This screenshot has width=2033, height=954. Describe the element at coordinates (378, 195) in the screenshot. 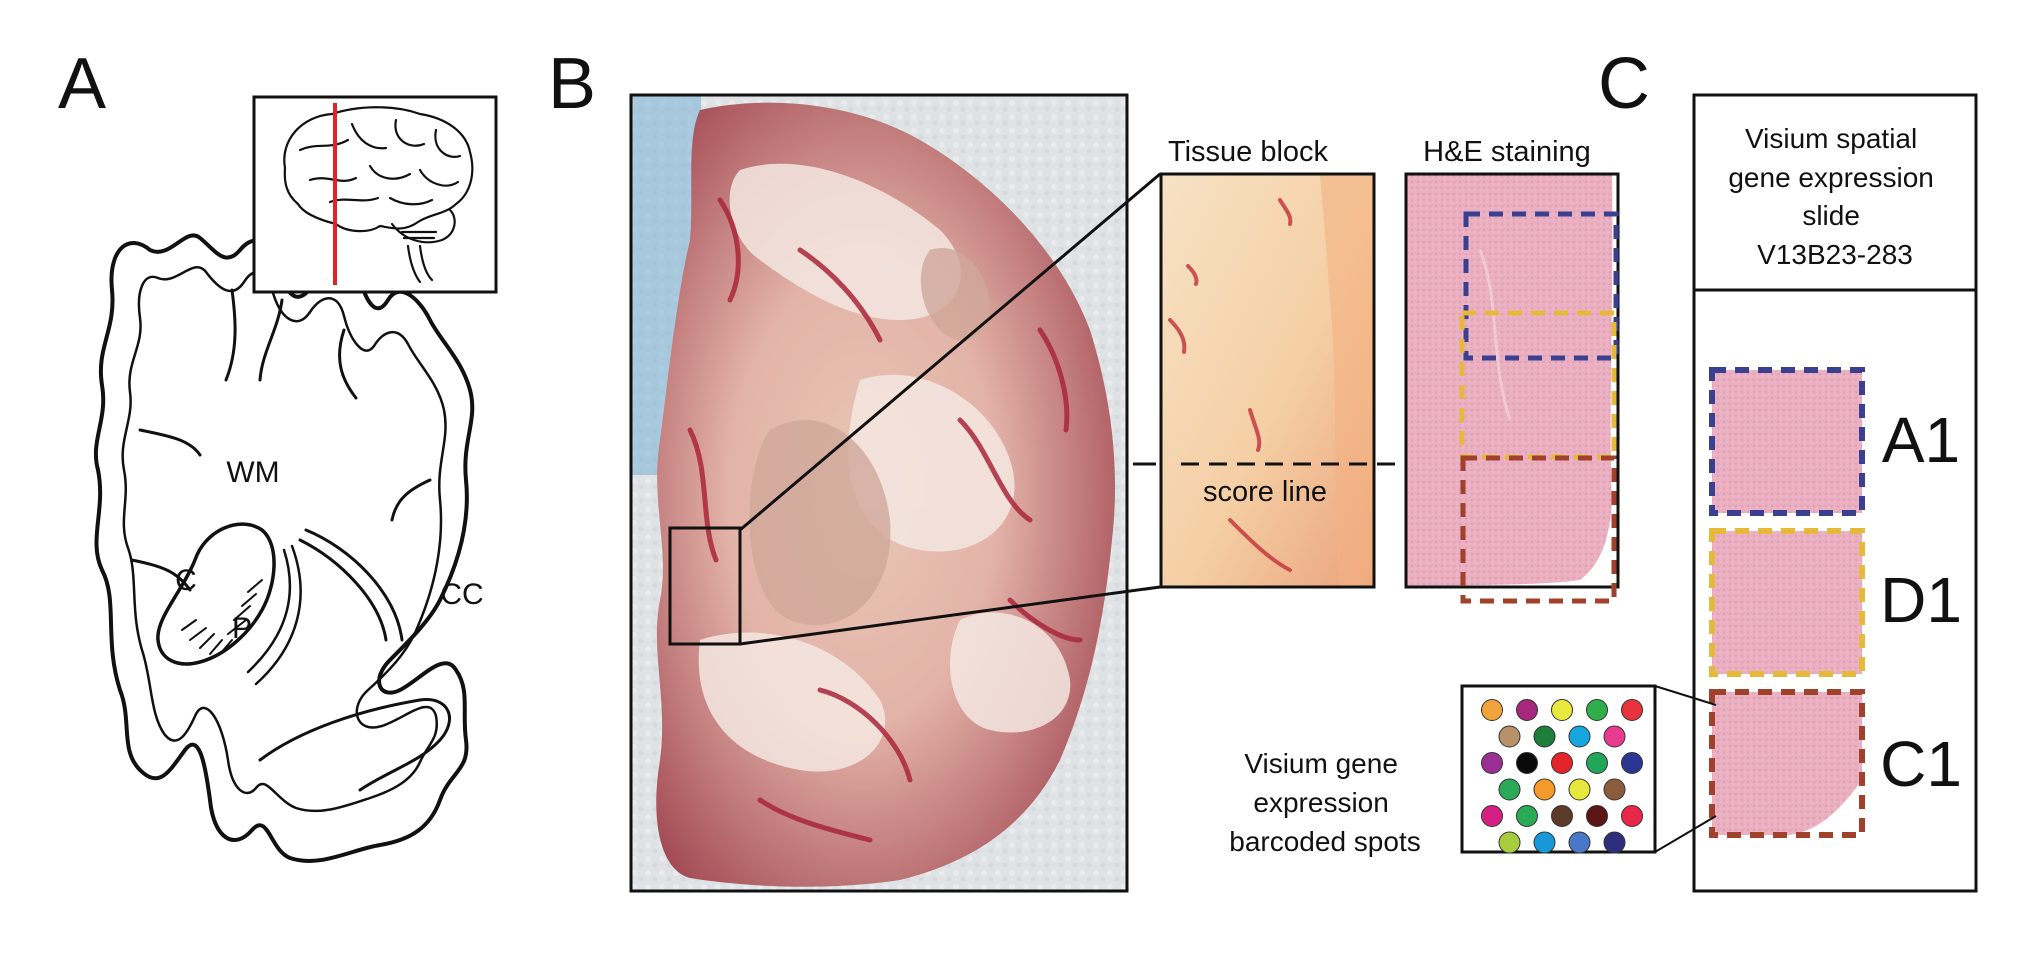

I see `brain-lateral-icon` at that location.